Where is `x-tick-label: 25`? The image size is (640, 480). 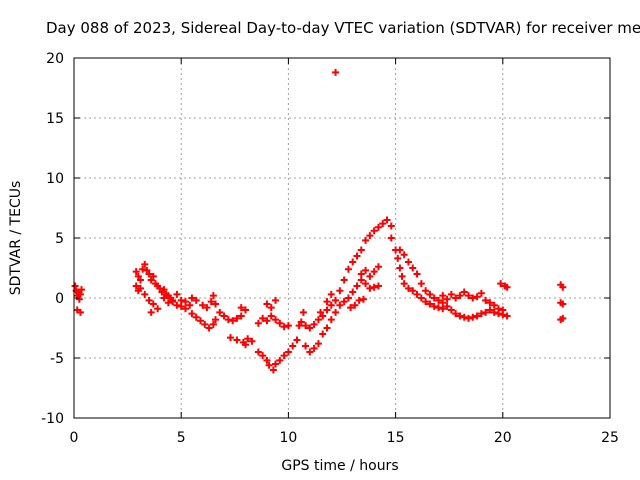
x-tick-label: 25 is located at coordinates (610, 438).